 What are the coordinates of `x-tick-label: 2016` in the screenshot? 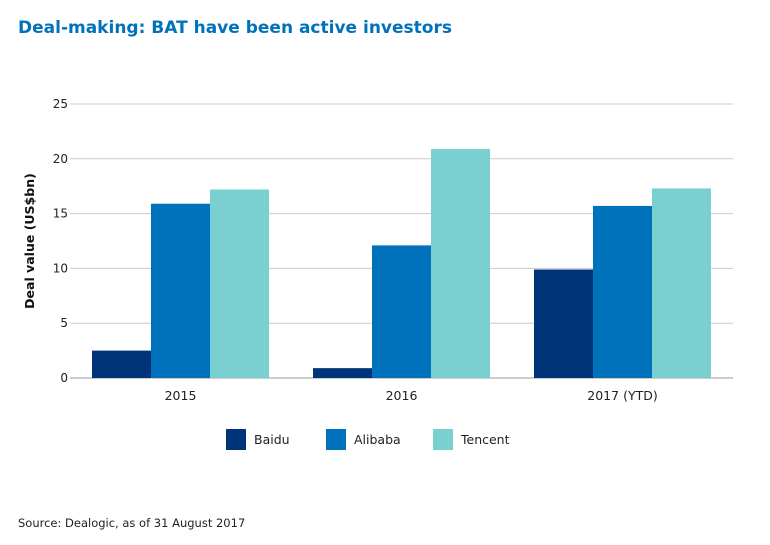 It's located at (402, 395).